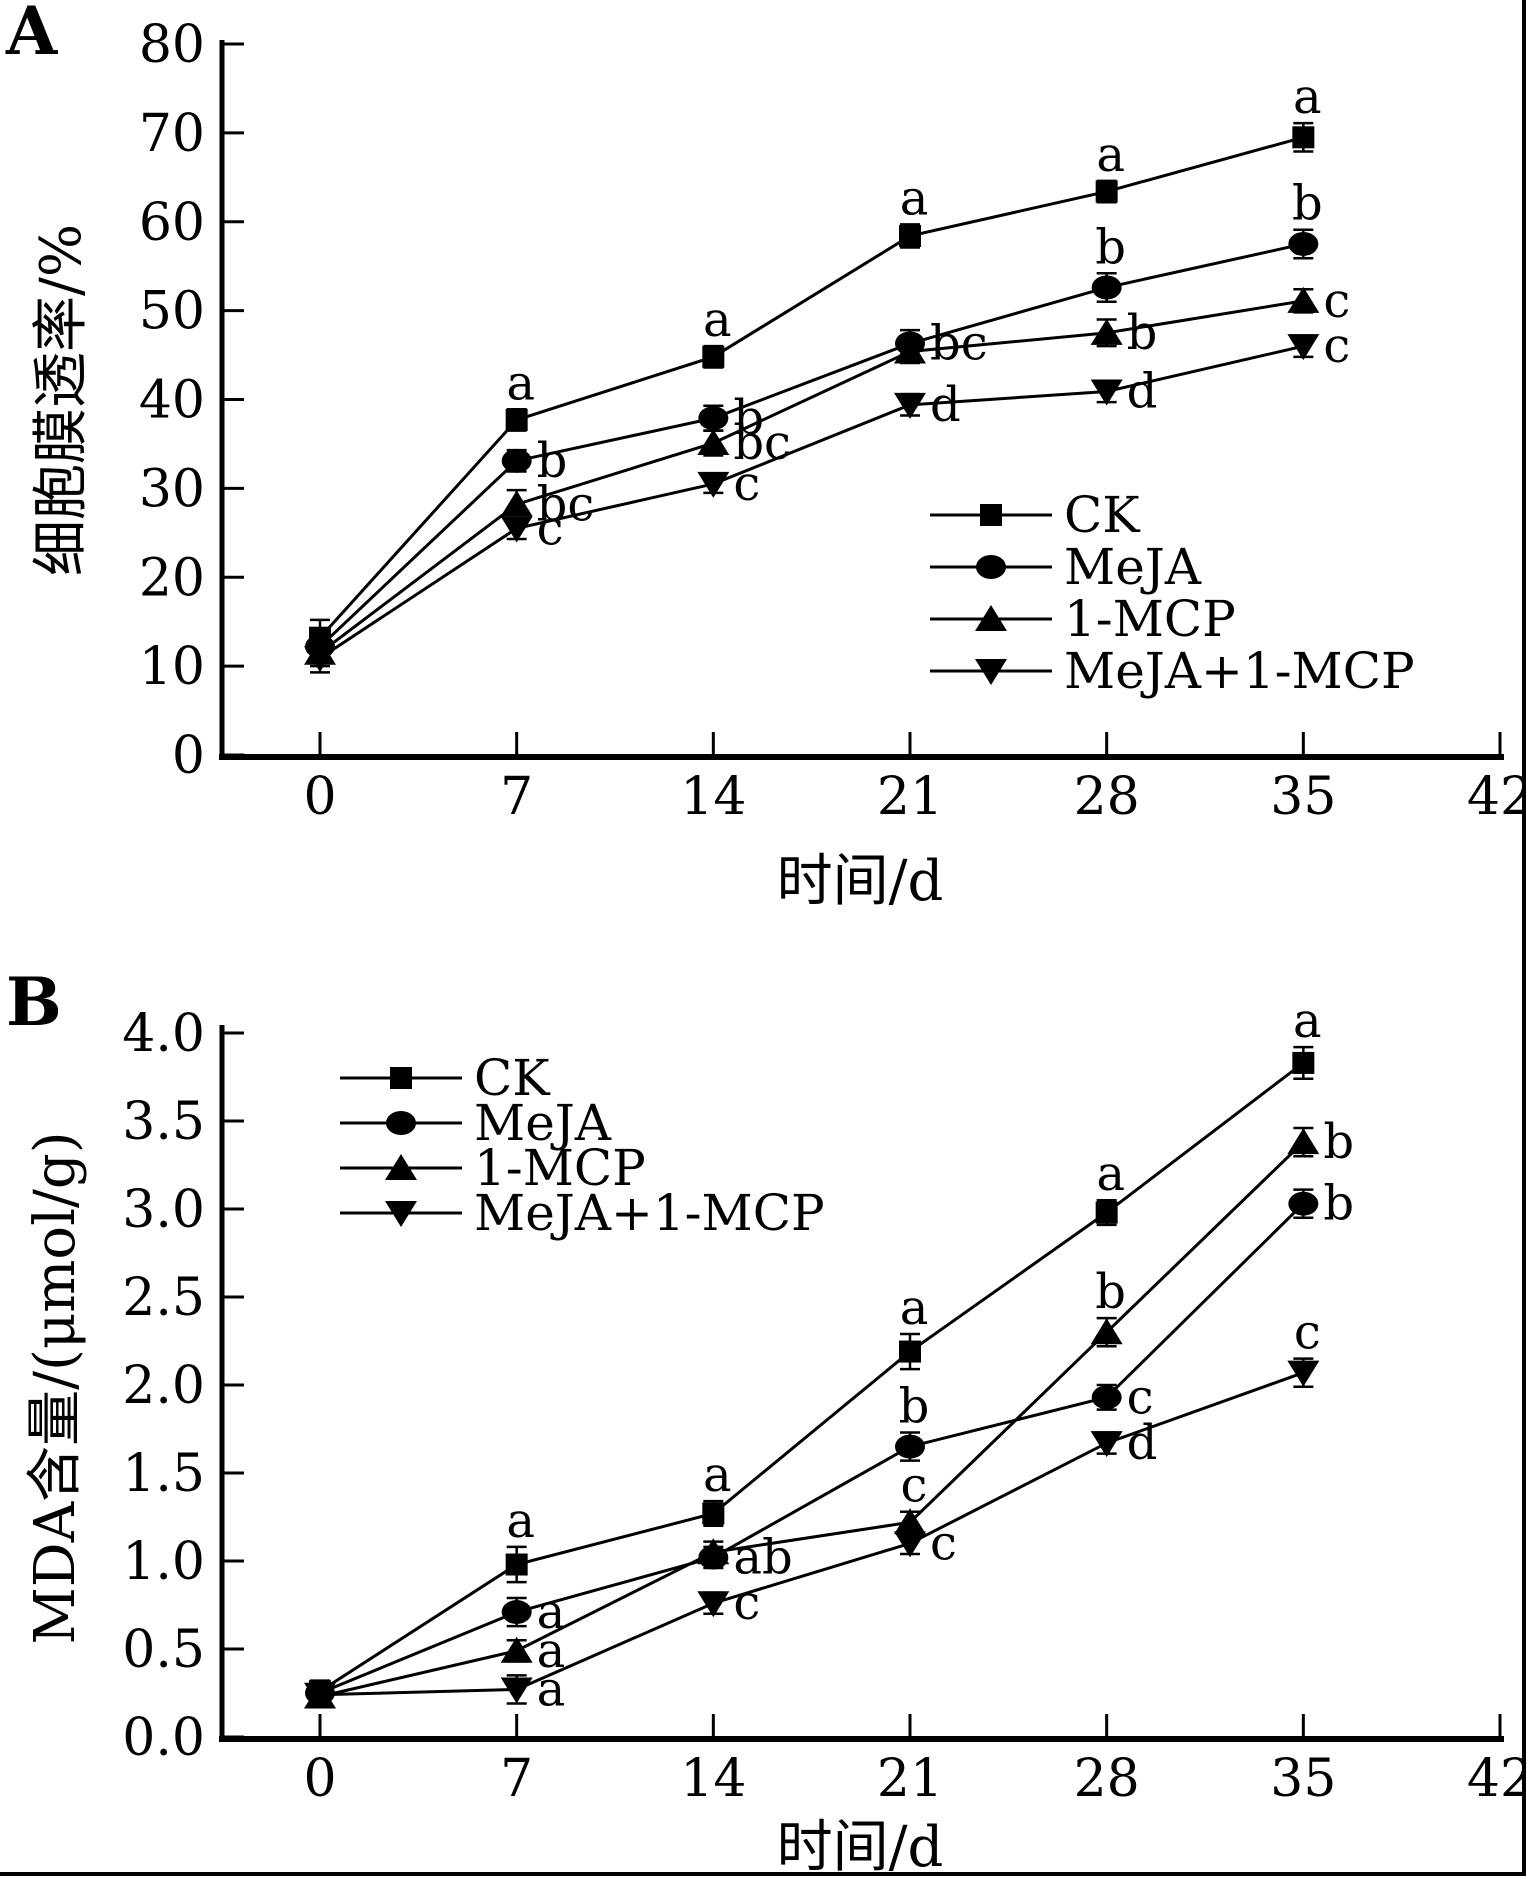  Describe the element at coordinates (860, 1845) in the screenshot. I see `panel-b-x-axis-title: 时间/d` at that location.